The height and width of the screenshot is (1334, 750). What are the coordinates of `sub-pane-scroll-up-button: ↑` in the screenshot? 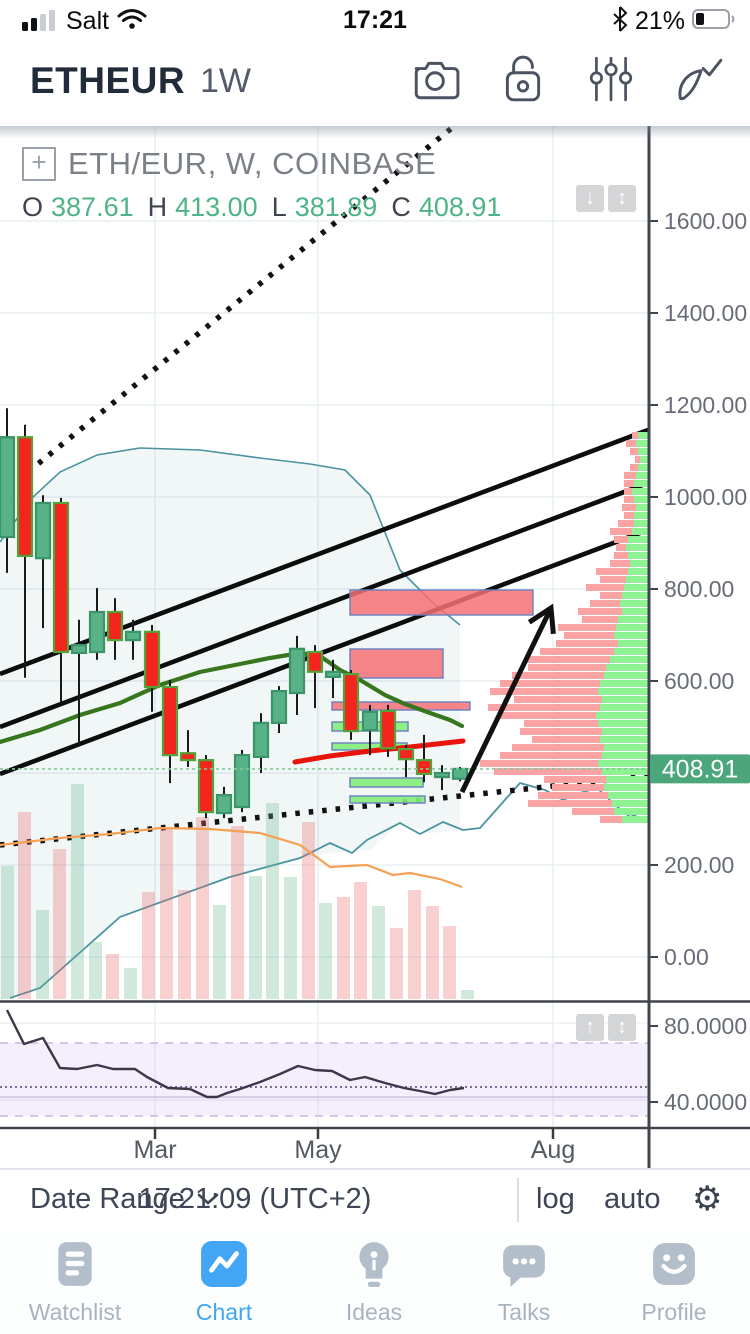 It's located at (590, 1027).